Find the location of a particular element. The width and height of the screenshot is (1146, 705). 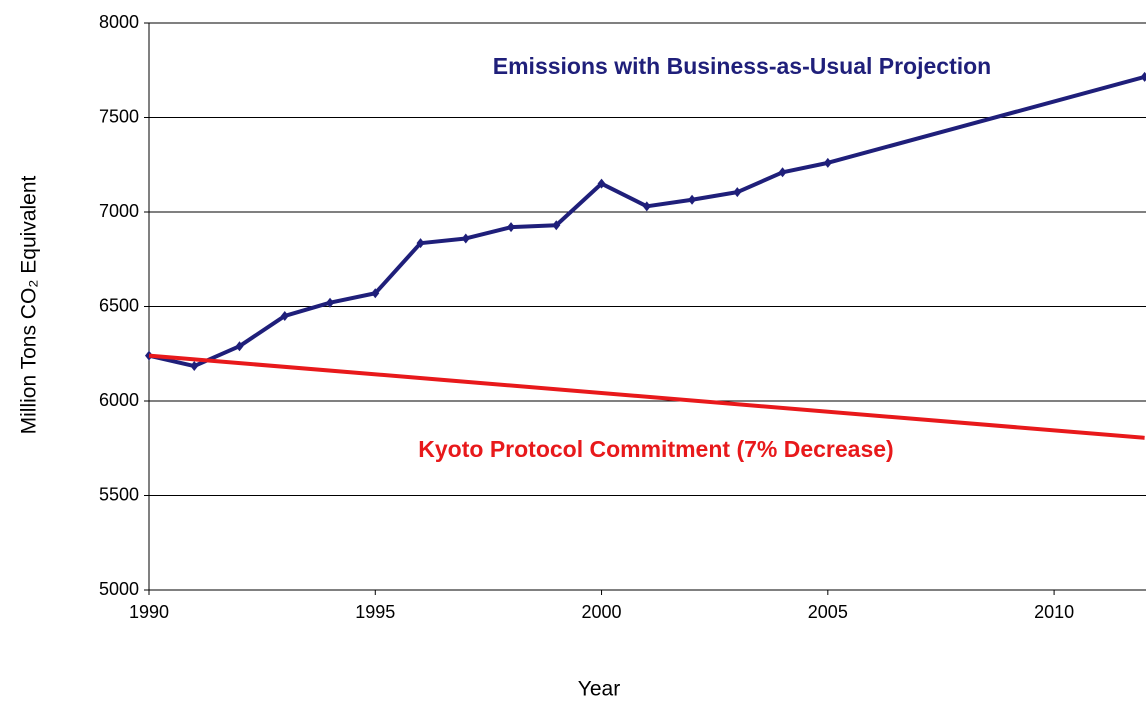

y-tick-label: 8000 is located at coordinates (119, 22).